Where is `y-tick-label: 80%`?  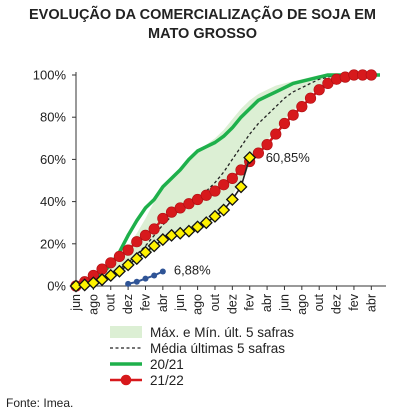
y-tick-label: 80% is located at coordinates (53, 117).